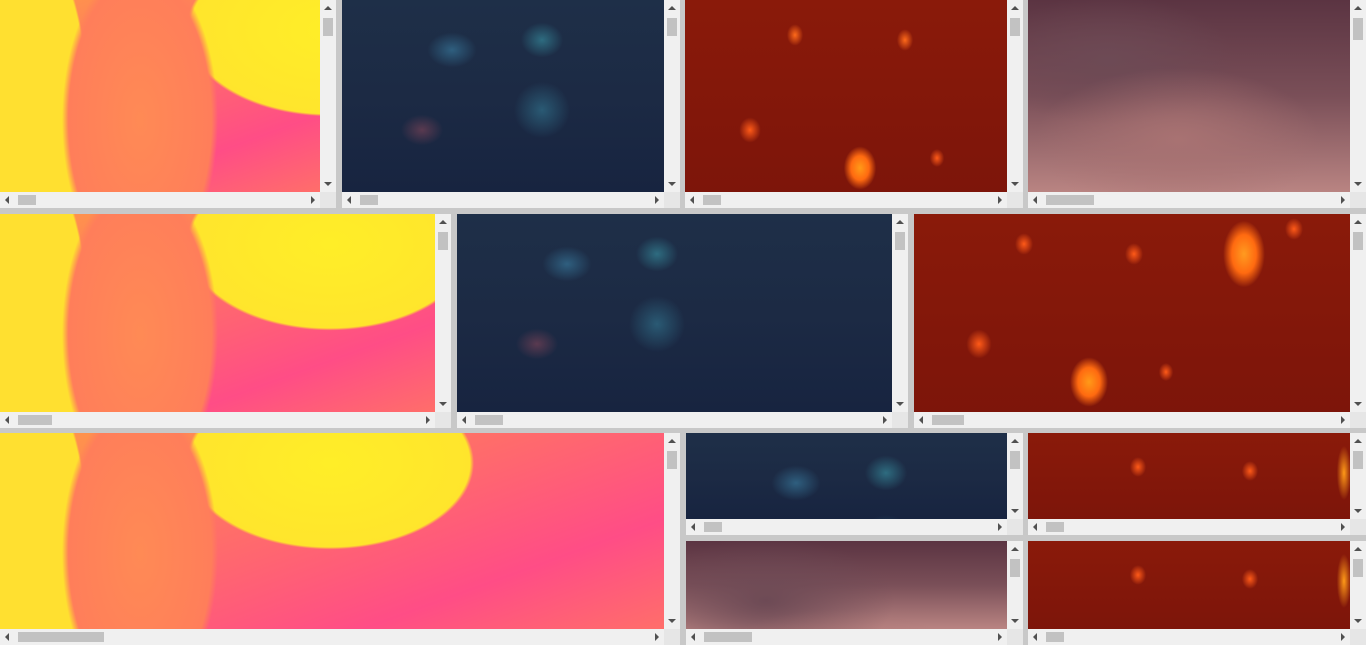 This screenshot has width=1366, height=645. I want to click on viewport-r1c2, so click(511, 104).